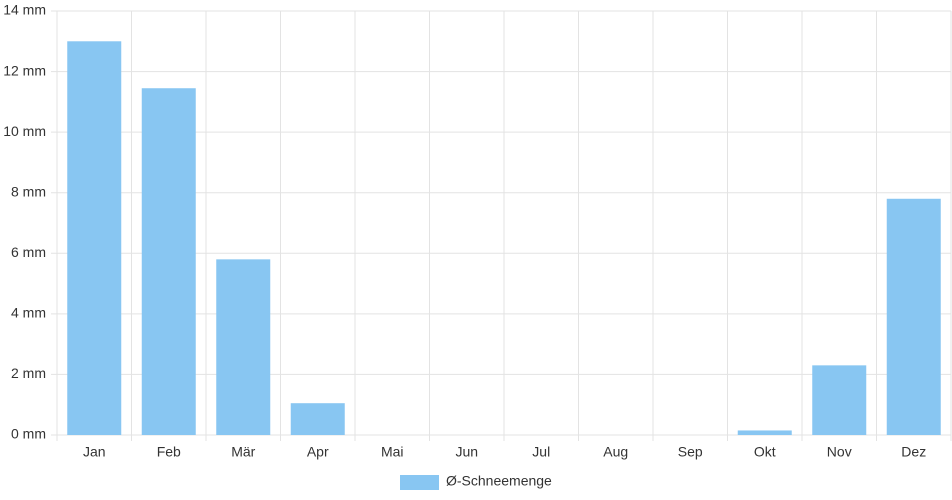 This screenshot has height=500, width=952. I want to click on x-tick-label: Dez, so click(913, 452).